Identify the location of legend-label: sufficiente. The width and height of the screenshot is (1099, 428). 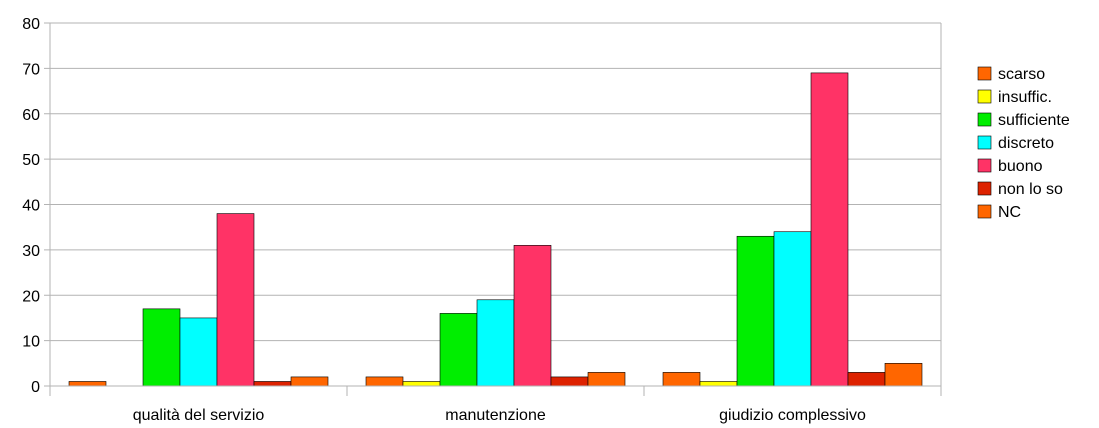
(1034, 120).